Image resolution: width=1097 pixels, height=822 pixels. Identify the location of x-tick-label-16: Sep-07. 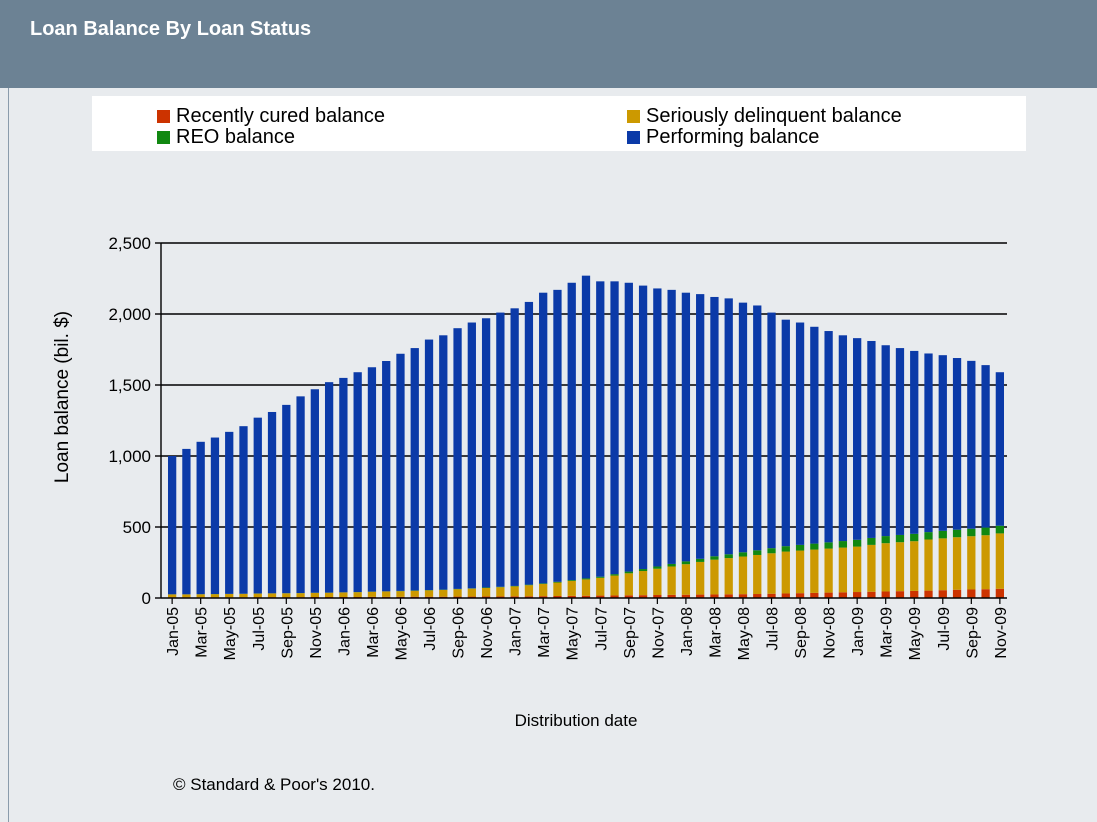
(630, 633).